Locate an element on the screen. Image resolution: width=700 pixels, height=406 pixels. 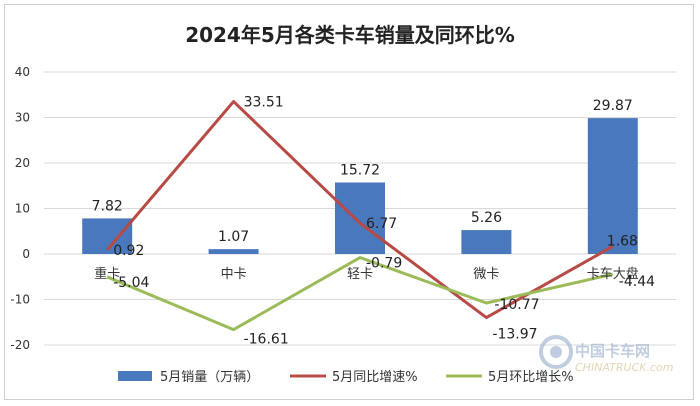
y-axis-ticks: 40 30 20 10 0 -10 -20 is located at coordinates (20, 208).